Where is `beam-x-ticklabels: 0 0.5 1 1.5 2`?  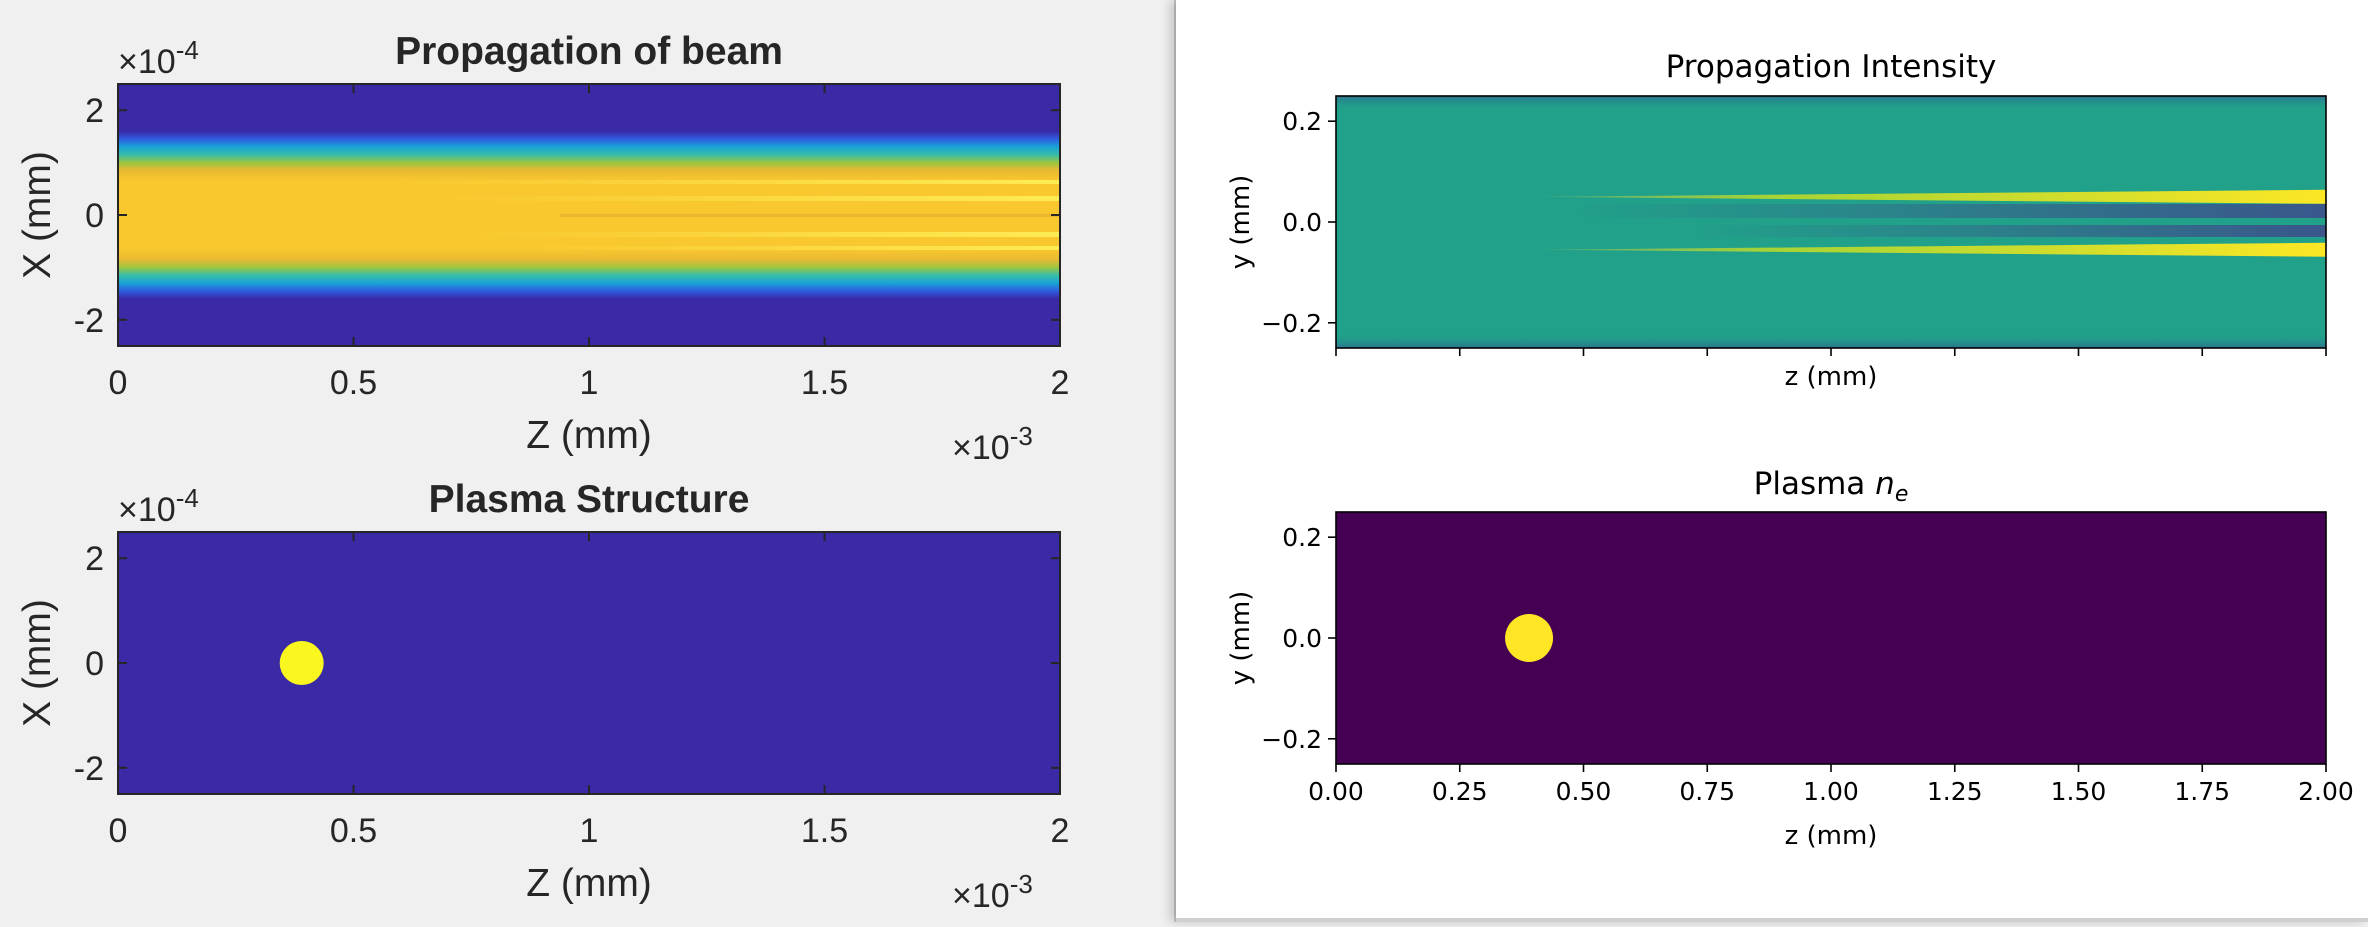 beam-x-ticklabels: 0 0.5 1 1.5 2 is located at coordinates (589, 243).